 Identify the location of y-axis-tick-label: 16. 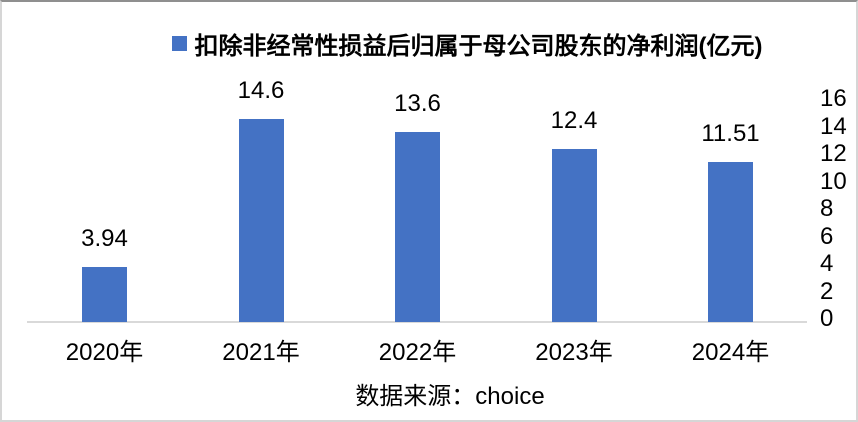
(833, 98).